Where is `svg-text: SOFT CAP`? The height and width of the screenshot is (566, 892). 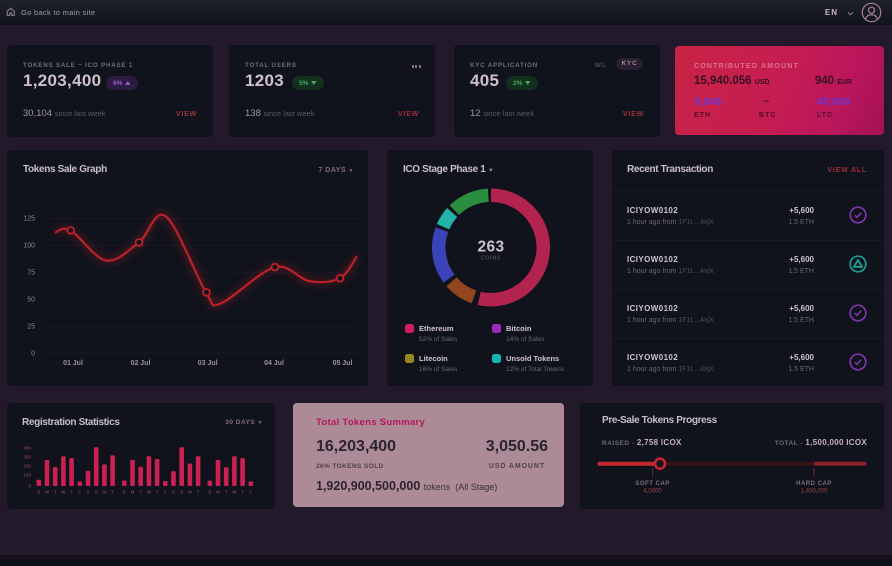 svg-text: SOFT CAP is located at coordinates (652, 484).